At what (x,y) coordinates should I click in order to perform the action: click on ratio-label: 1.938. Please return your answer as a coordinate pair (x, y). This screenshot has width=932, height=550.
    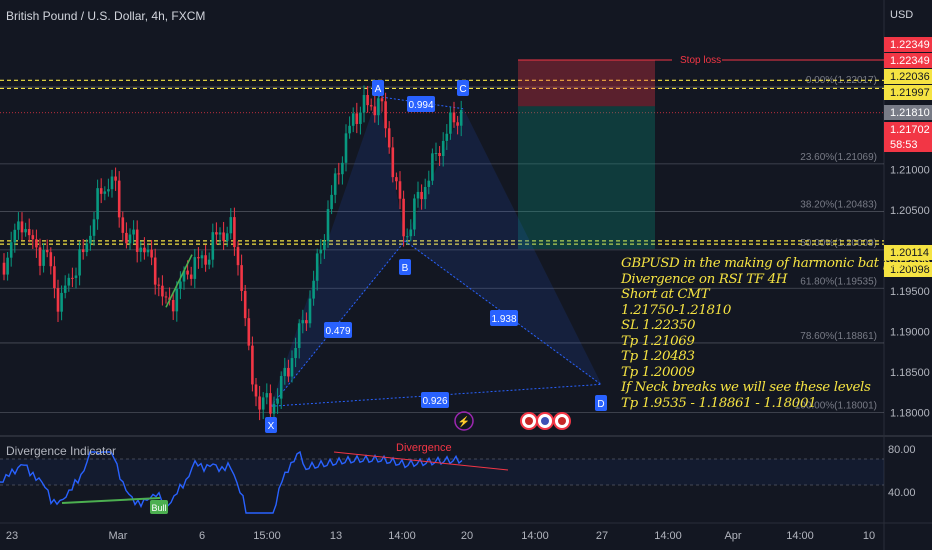
    Looking at the image, I should click on (503, 319).